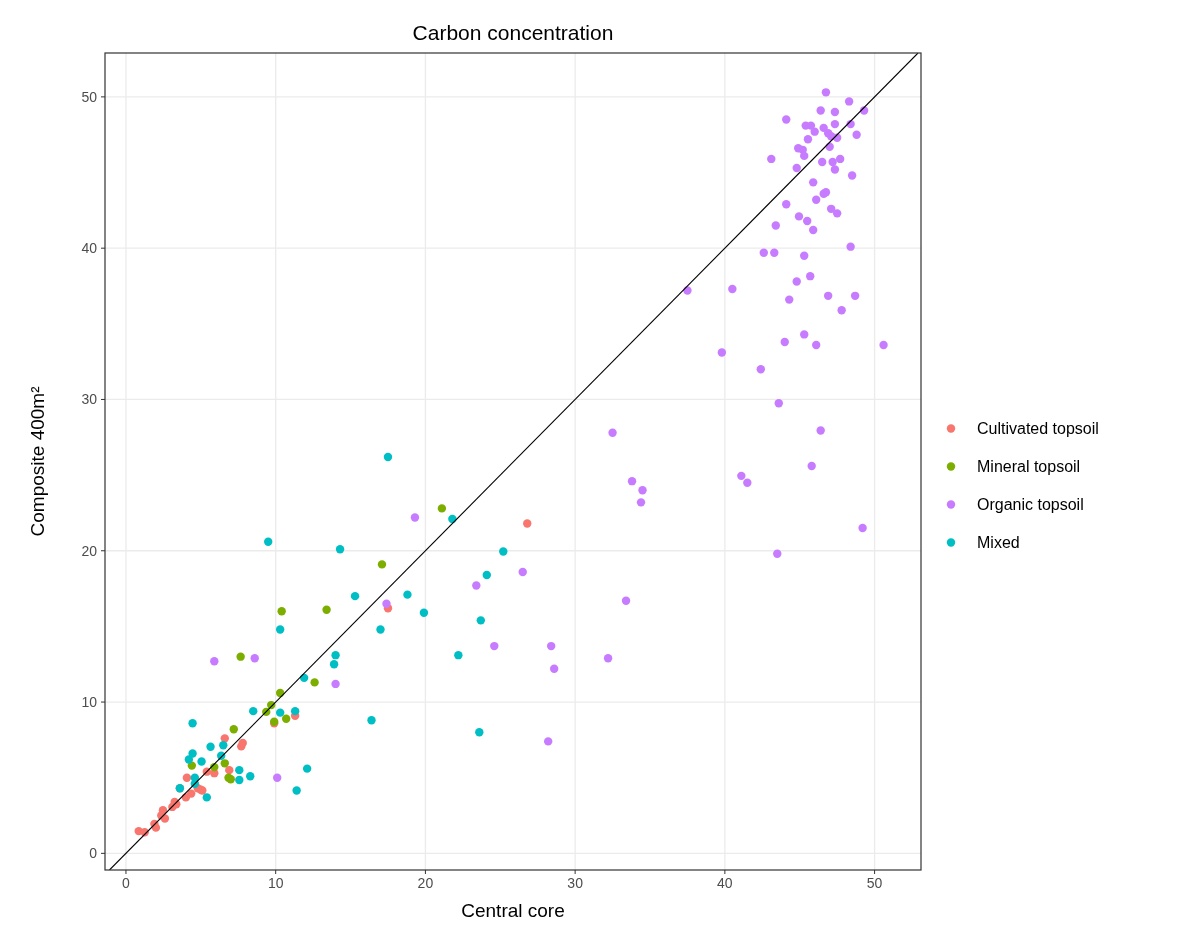 This screenshot has width=1181, height=927. What do you see at coordinates (89, 248) in the screenshot?
I see `y-tick-label: 40` at bounding box center [89, 248].